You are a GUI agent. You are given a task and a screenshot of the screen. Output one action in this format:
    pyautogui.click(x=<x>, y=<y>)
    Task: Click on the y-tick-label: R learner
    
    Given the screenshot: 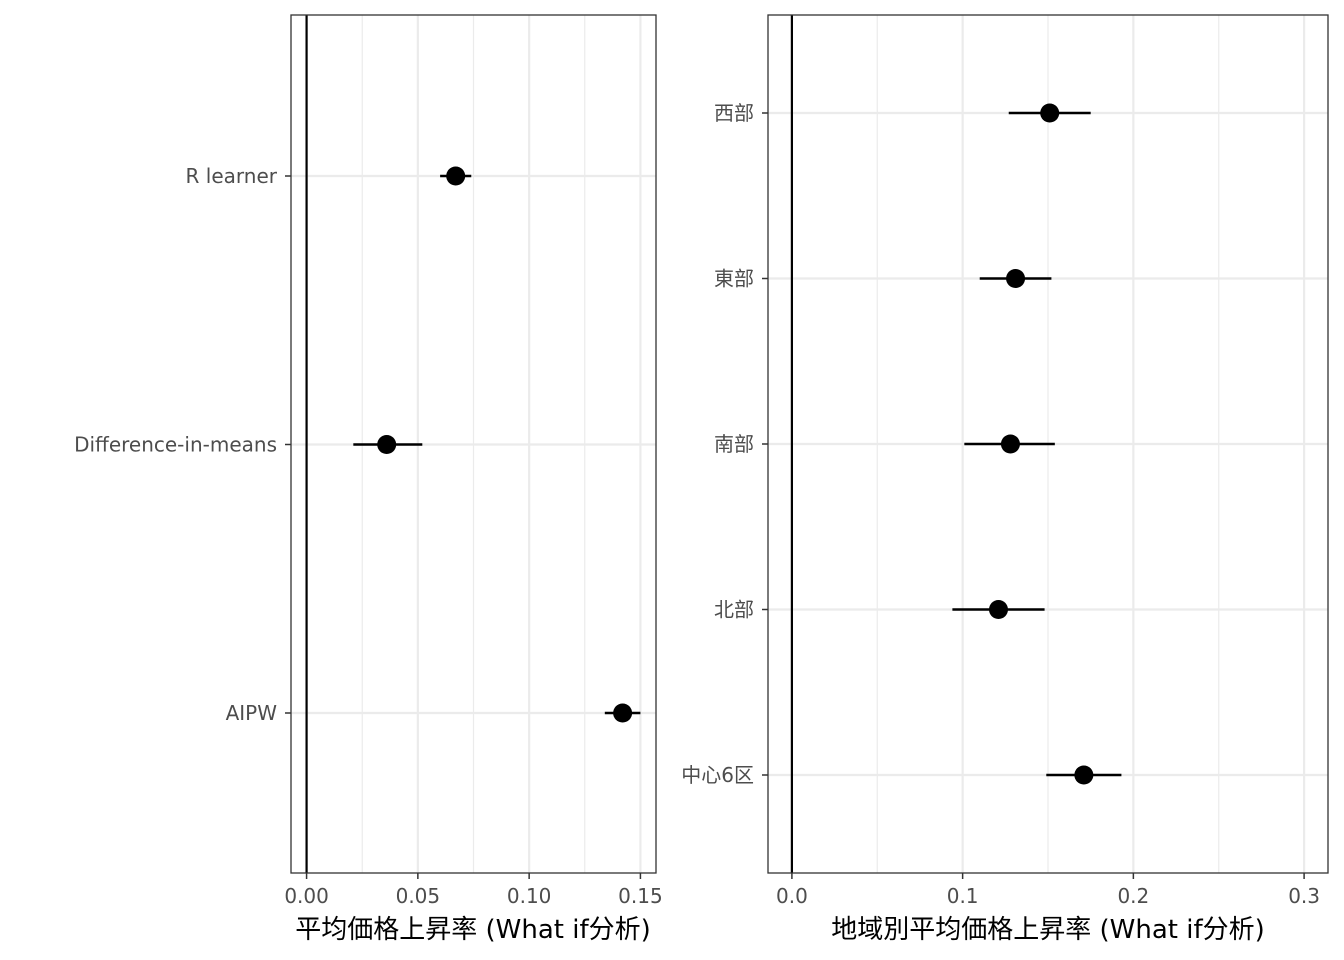 What is the action you would take?
    pyautogui.click(x=232, y=176)
    